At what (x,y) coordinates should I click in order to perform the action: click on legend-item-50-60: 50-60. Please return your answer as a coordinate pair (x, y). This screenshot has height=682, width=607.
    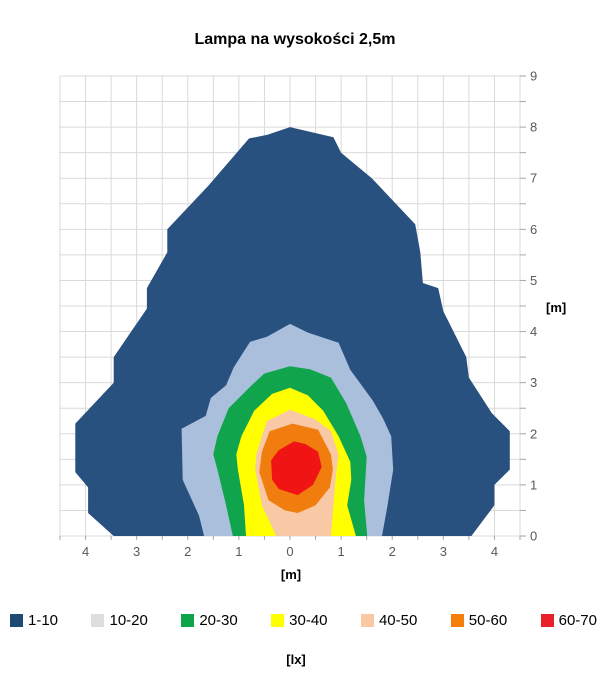
    Looking at the image, I should click on (479, 620).